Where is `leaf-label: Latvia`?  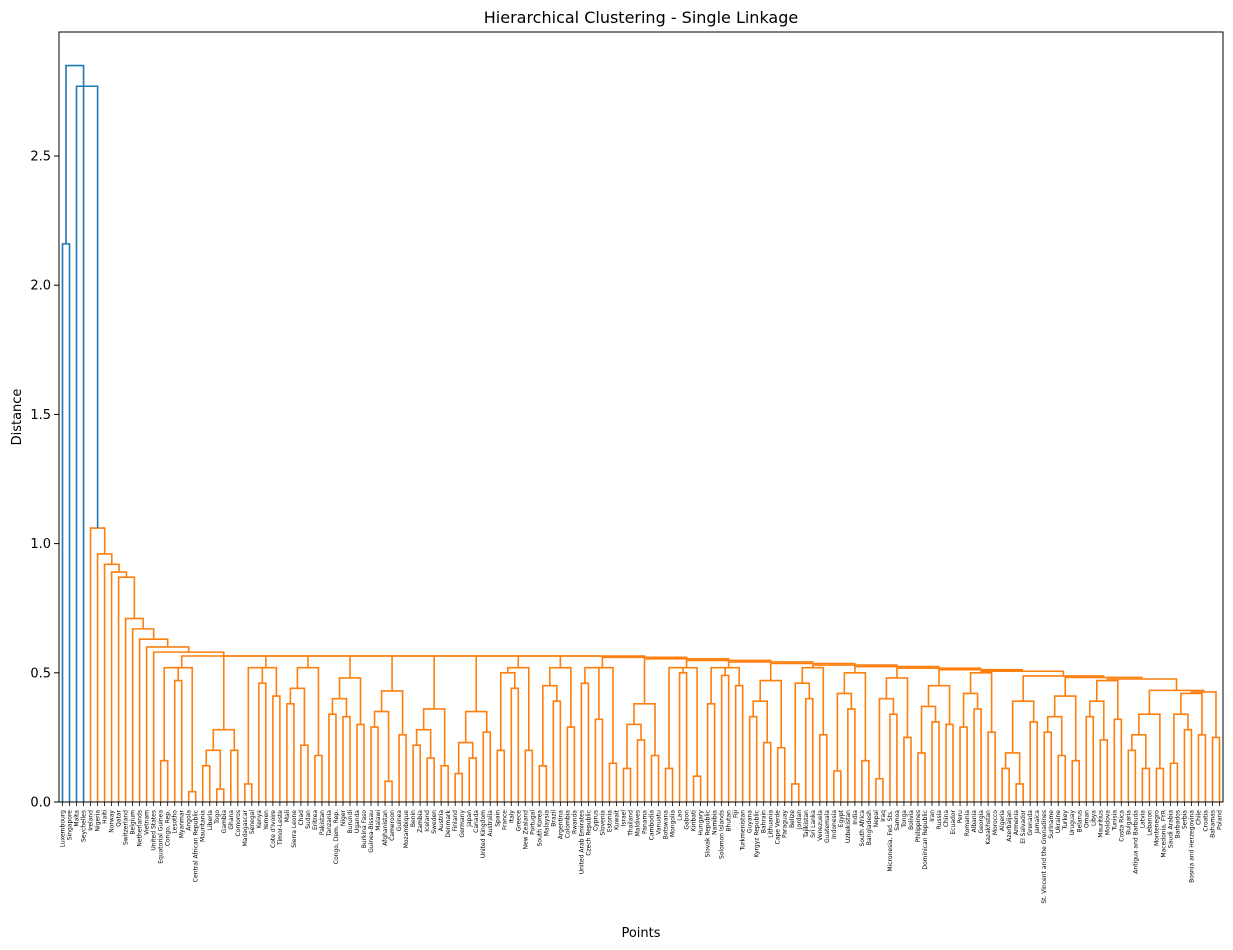
leaf-label: Latvia is located at coordinates (1142, 819).